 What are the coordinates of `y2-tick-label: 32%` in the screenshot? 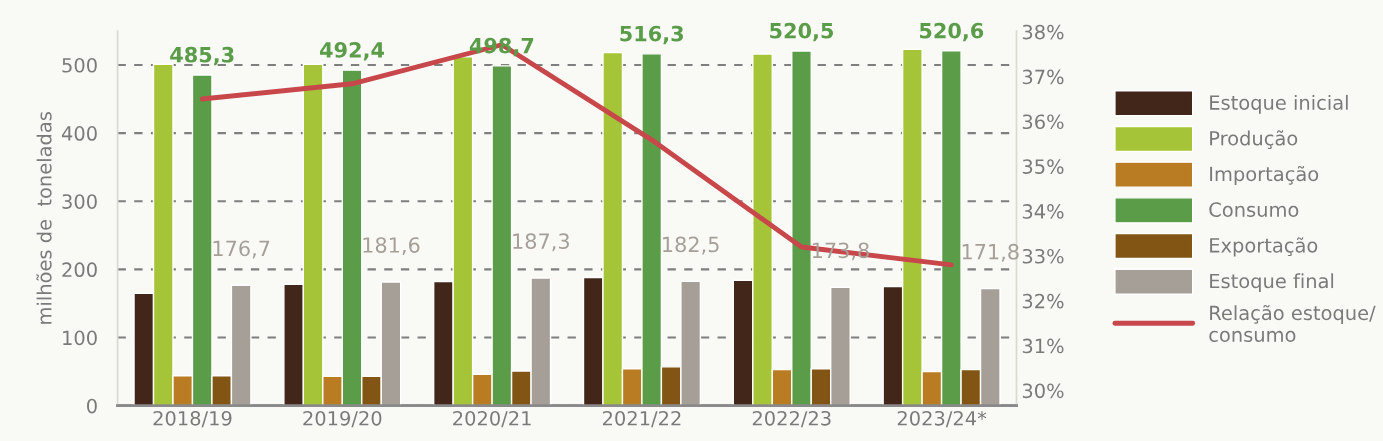 It's located at (1043, 301).